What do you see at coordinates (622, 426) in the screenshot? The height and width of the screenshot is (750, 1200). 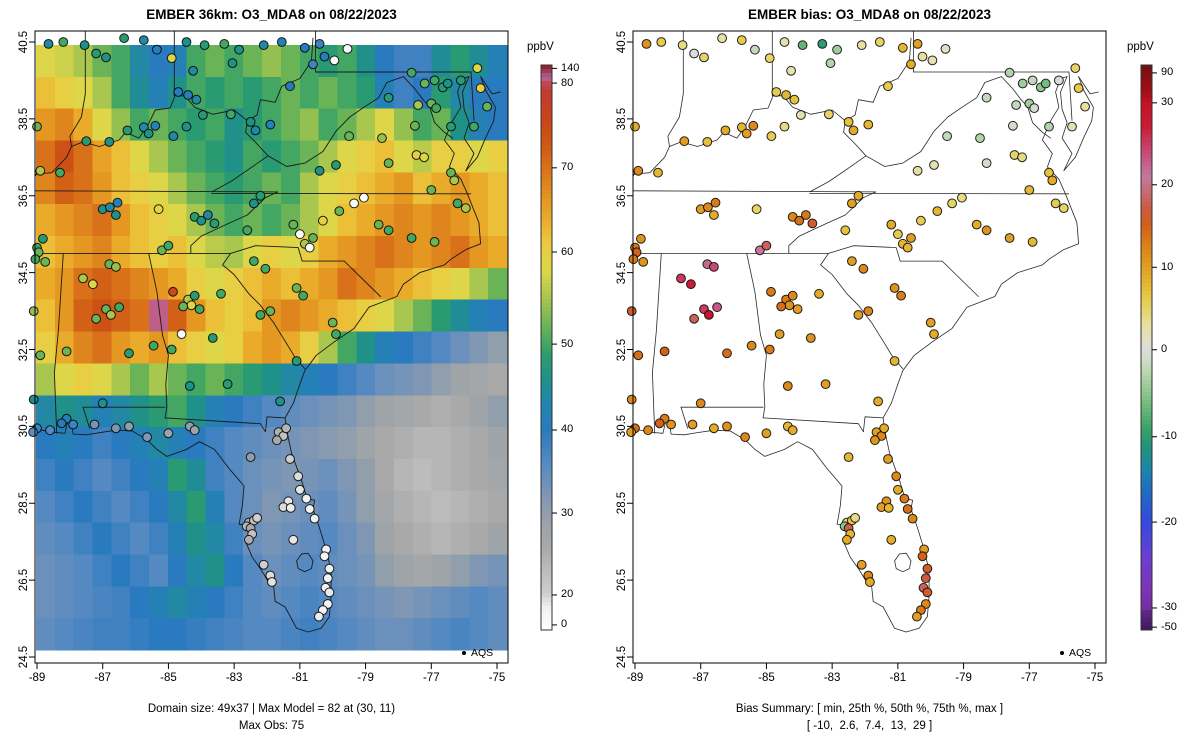 I see `y-tick-label: 30.5` at bounding box center [622, 426].